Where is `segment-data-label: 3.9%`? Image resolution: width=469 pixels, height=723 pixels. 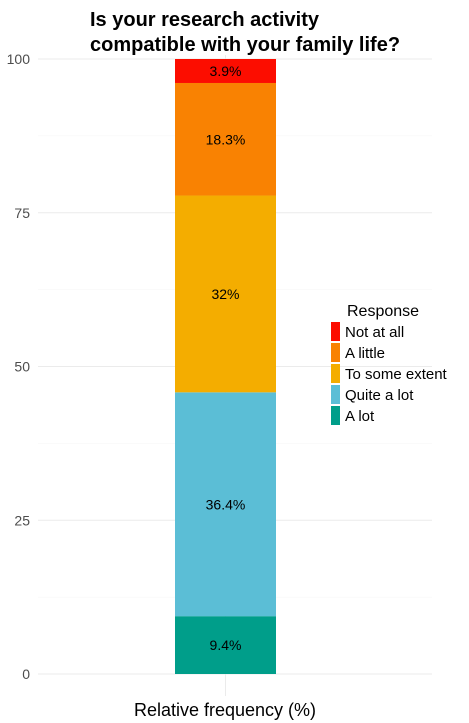 segment-data-label: 3.9% is located at coordinates (226, 71).